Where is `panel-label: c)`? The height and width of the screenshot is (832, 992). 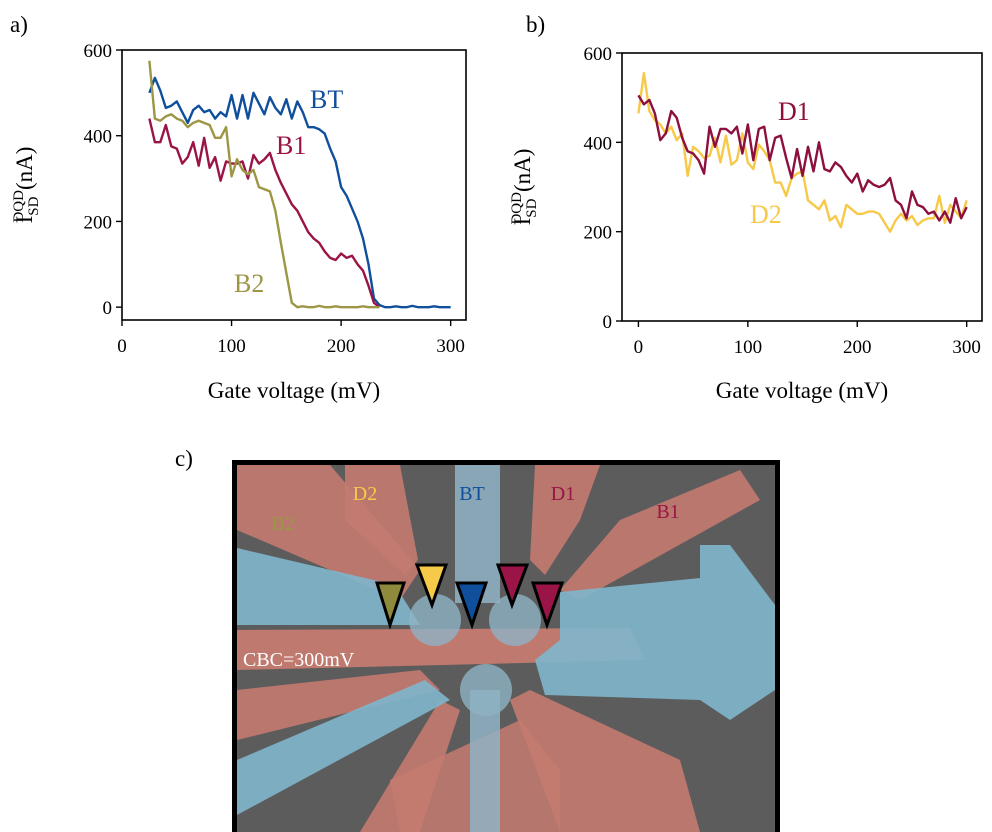
panel-label: c) is located at coordinates (184, 458).